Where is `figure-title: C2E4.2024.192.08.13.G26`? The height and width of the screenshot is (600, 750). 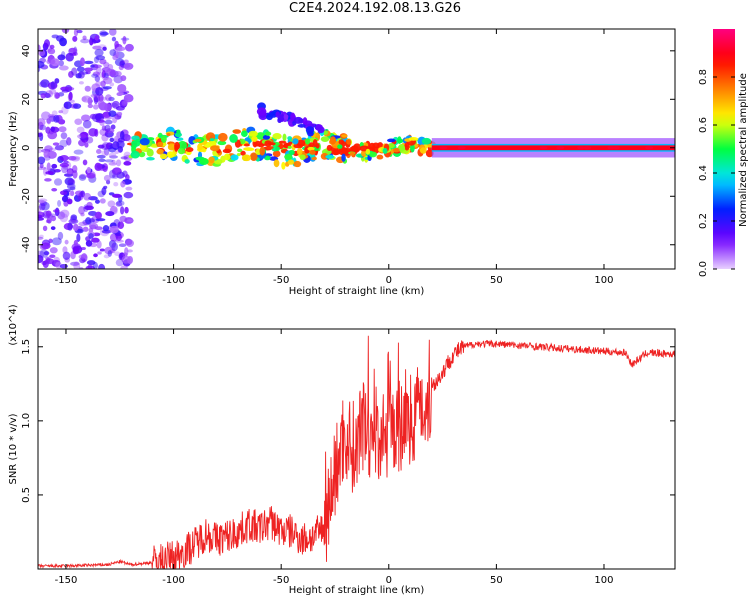
figure-title: C2E4.2024.192.08.13.G26 is located at coordinates (375, 8).